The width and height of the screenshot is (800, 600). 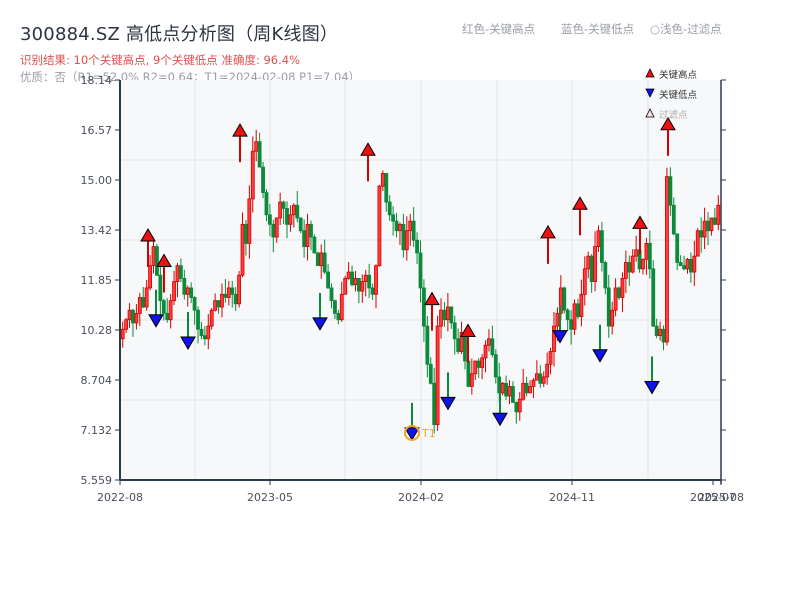 I want to click on y-tick-label: 15.00, so click(x=97, y=180).